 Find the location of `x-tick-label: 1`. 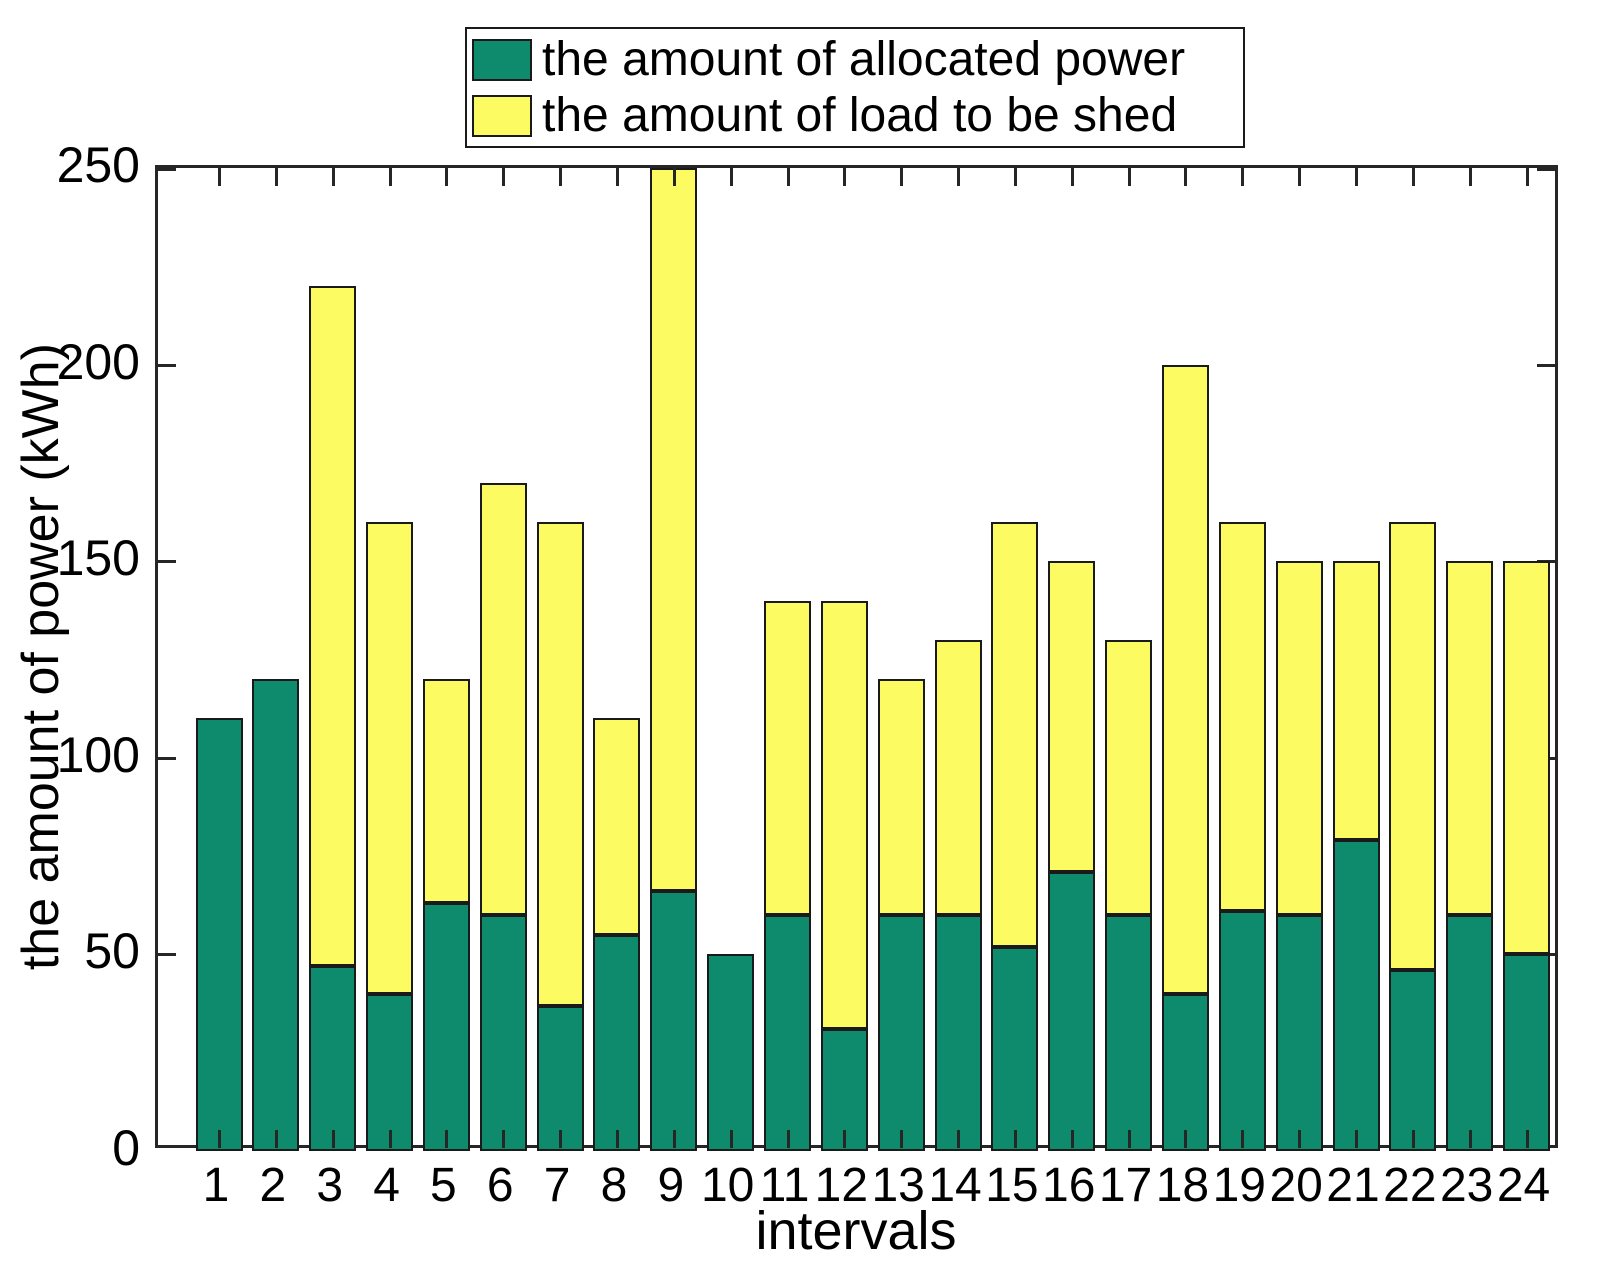

x-tick-label: 1 is located at coordinates (216, 1185).